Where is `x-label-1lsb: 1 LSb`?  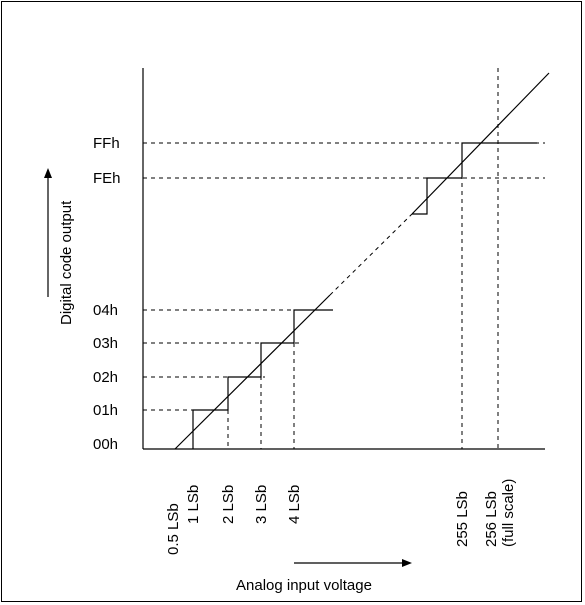
x-label-1lsb: 1 LSb is located at coordinates (193, 504).